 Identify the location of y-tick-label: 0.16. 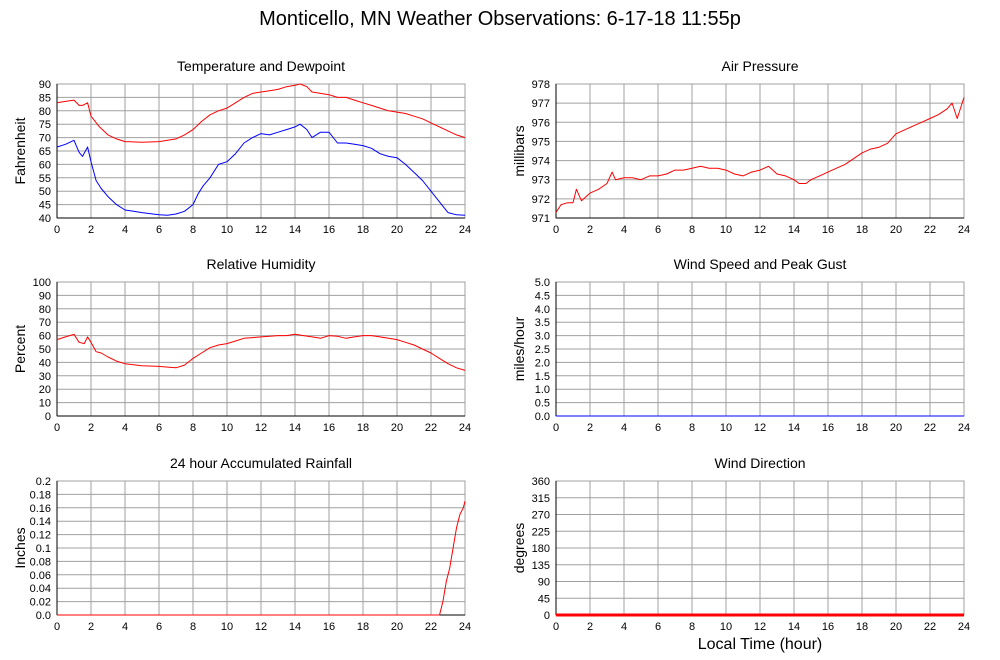
(40, 509).